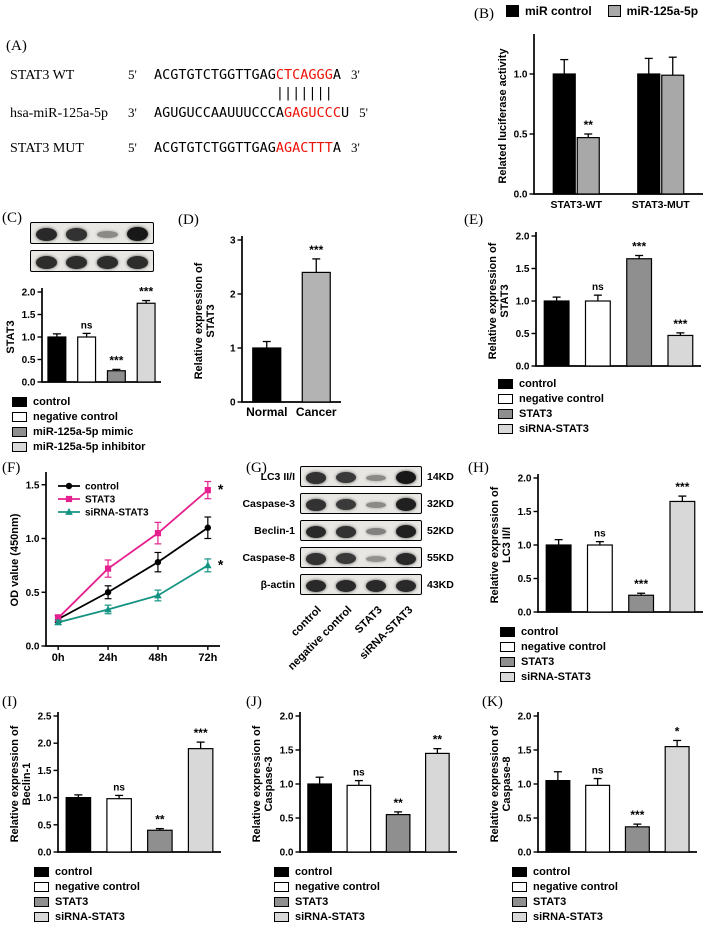 The width and height of the screenshot is (717, 936). What do you see at coordinates (87, 902) in the screenshot?
I see `legend-item: STAT3` at bounding box center [87, 902].